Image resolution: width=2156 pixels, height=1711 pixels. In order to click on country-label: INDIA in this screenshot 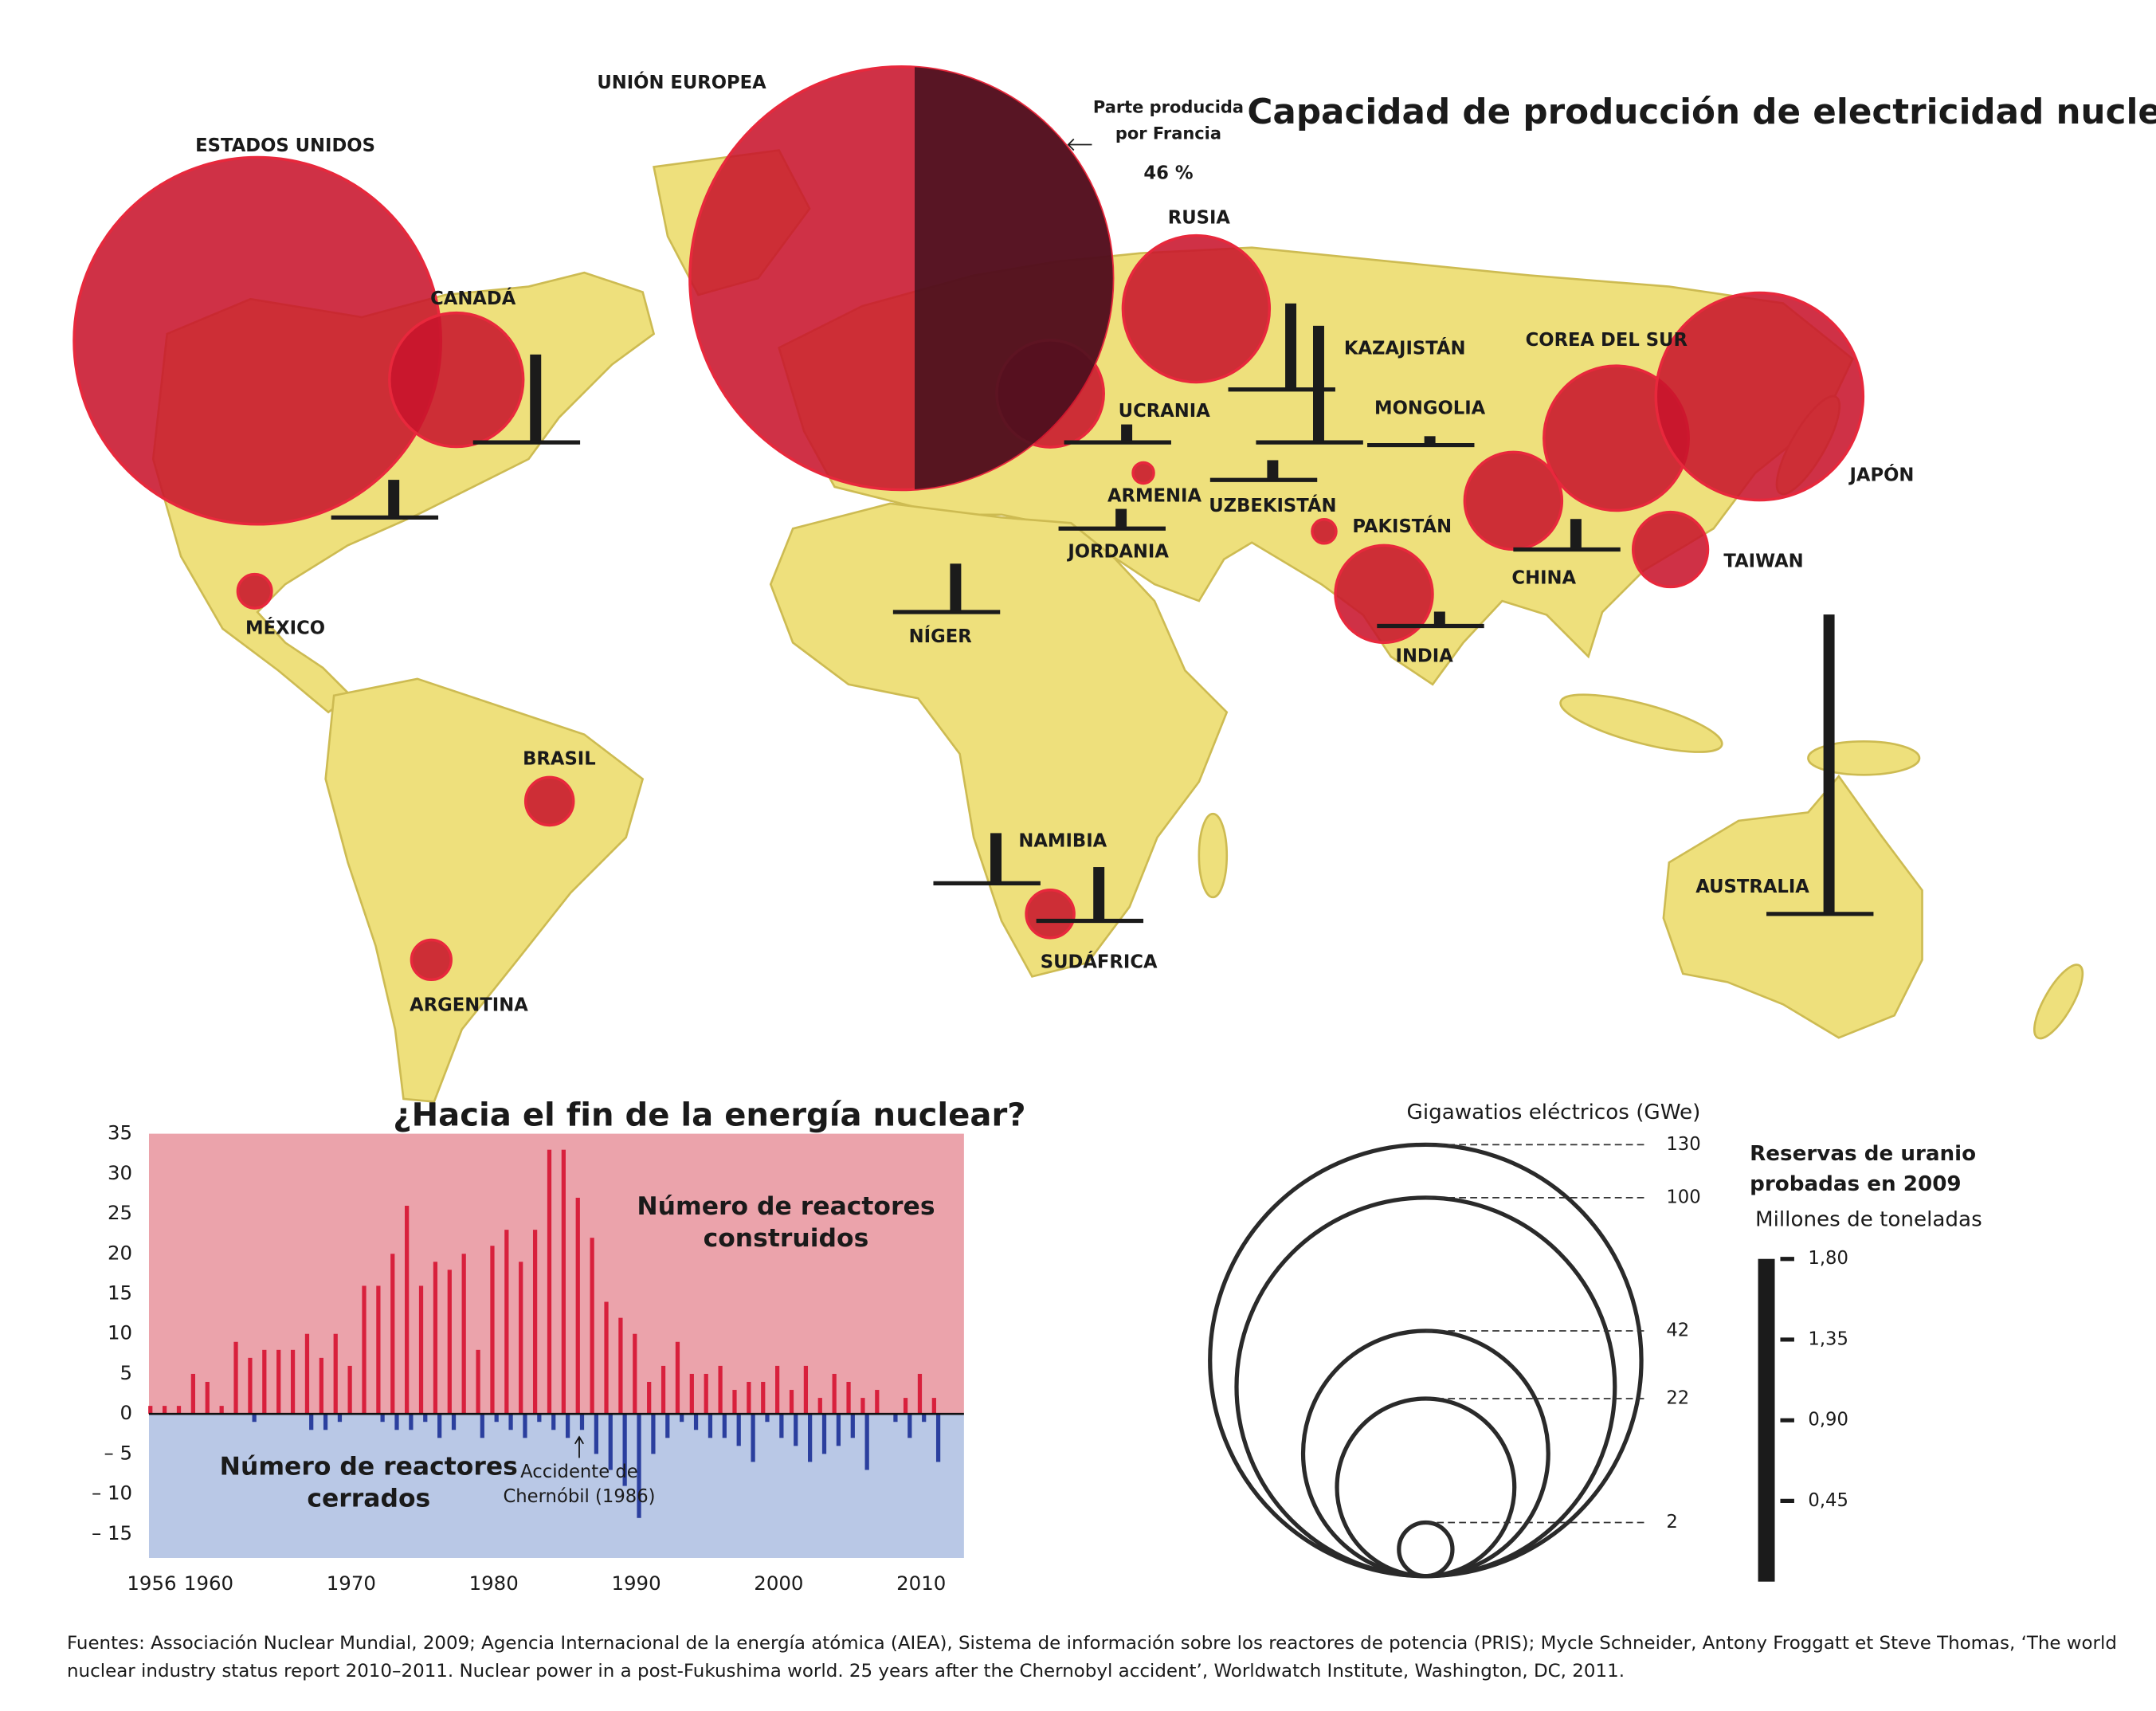, I will do `click(1425, 656)`.